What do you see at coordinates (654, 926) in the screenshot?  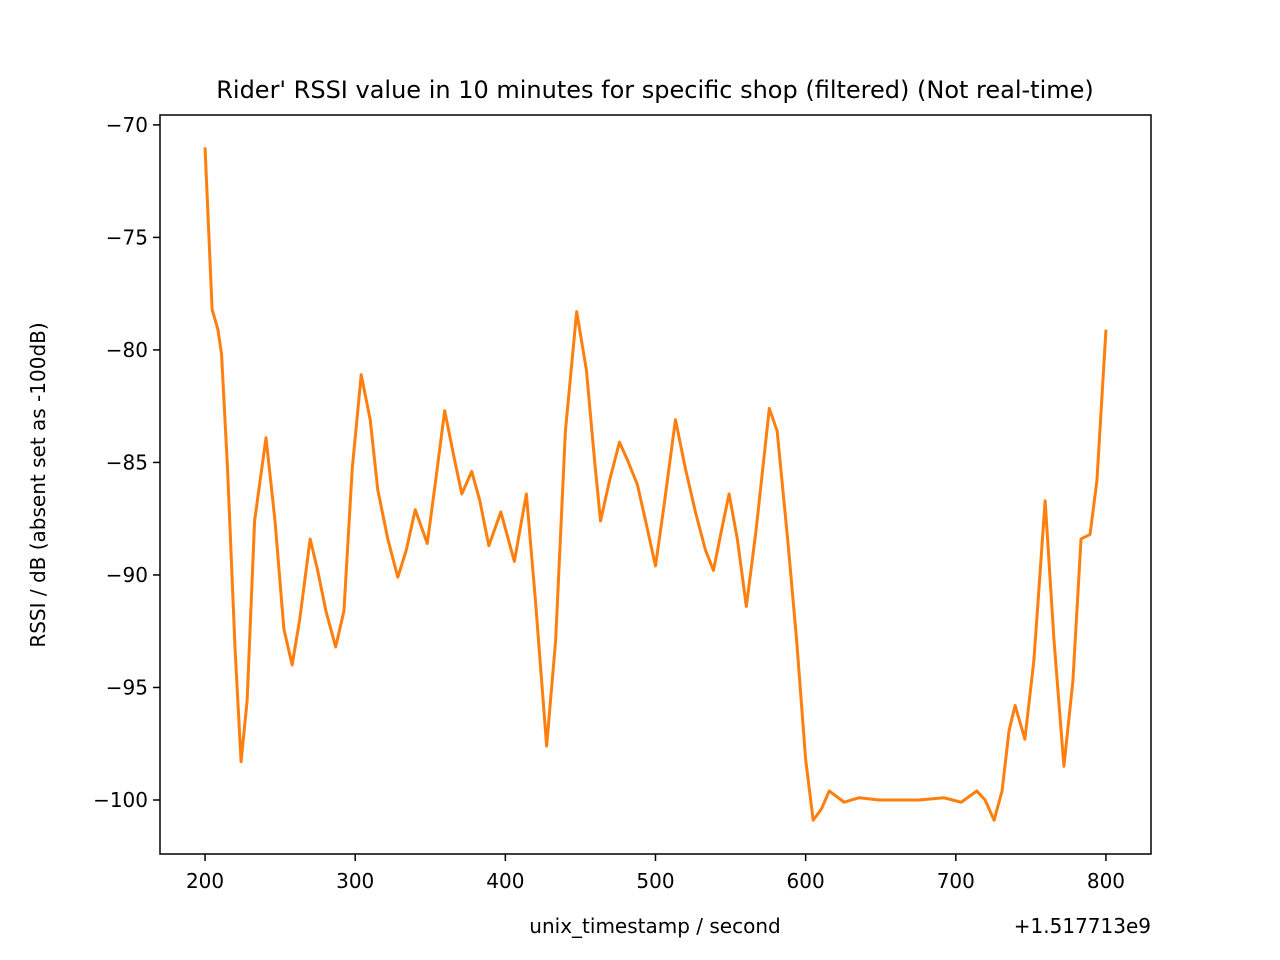 I see `x-axis-label: unix_timestamp / second` at bounding box center [654, 926].